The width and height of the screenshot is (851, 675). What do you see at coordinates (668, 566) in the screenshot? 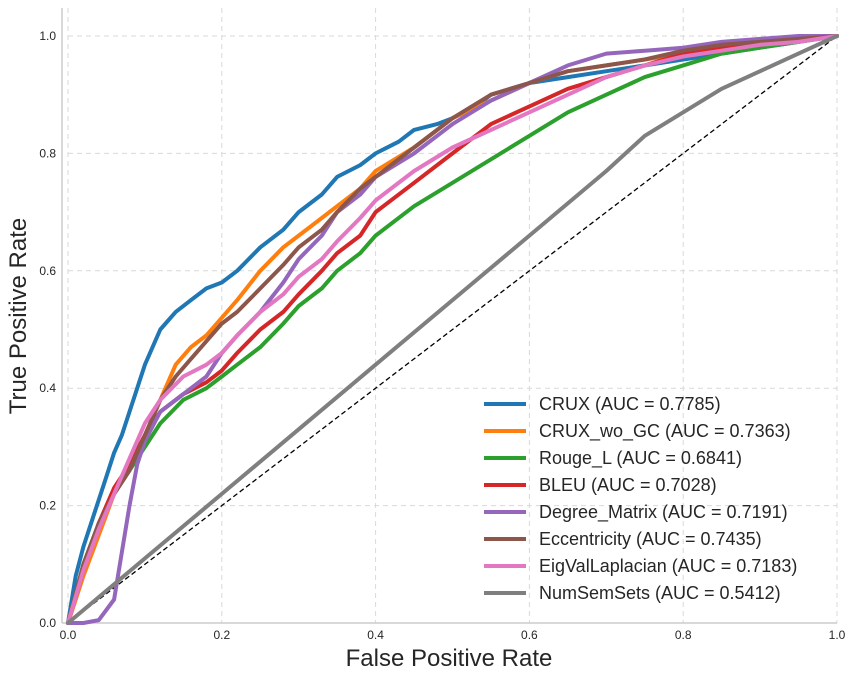
I see `legend-entry-label: EigValLaplacian (AUC = 0.7183)` at bounding box center [668, 566].